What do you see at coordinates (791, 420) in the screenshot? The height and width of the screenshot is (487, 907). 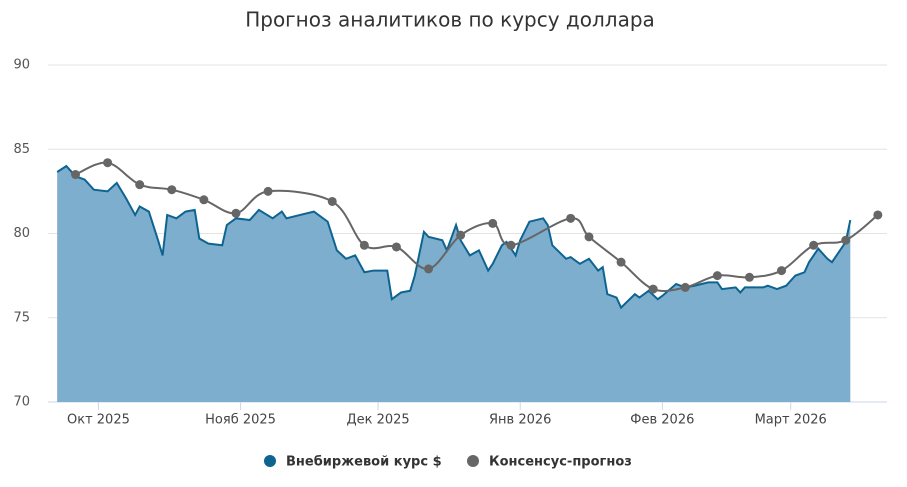 I see `x-tick-label: Март 2026` at bounding box center [791, 420].